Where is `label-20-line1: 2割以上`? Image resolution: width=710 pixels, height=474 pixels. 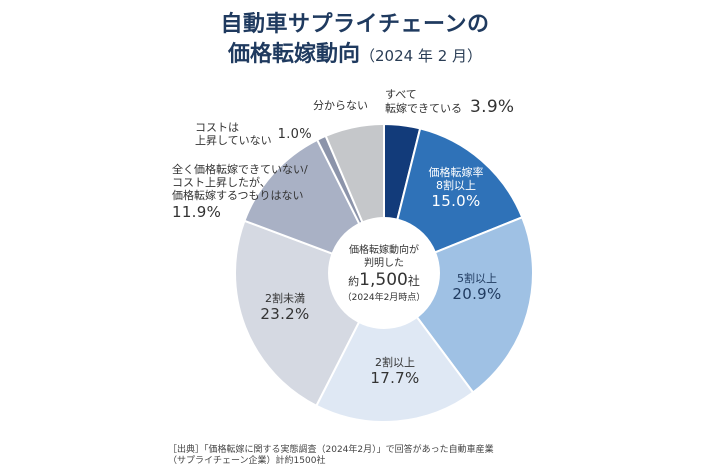 label-20-line1: 2割以上 is located at coordinates (395, 362).